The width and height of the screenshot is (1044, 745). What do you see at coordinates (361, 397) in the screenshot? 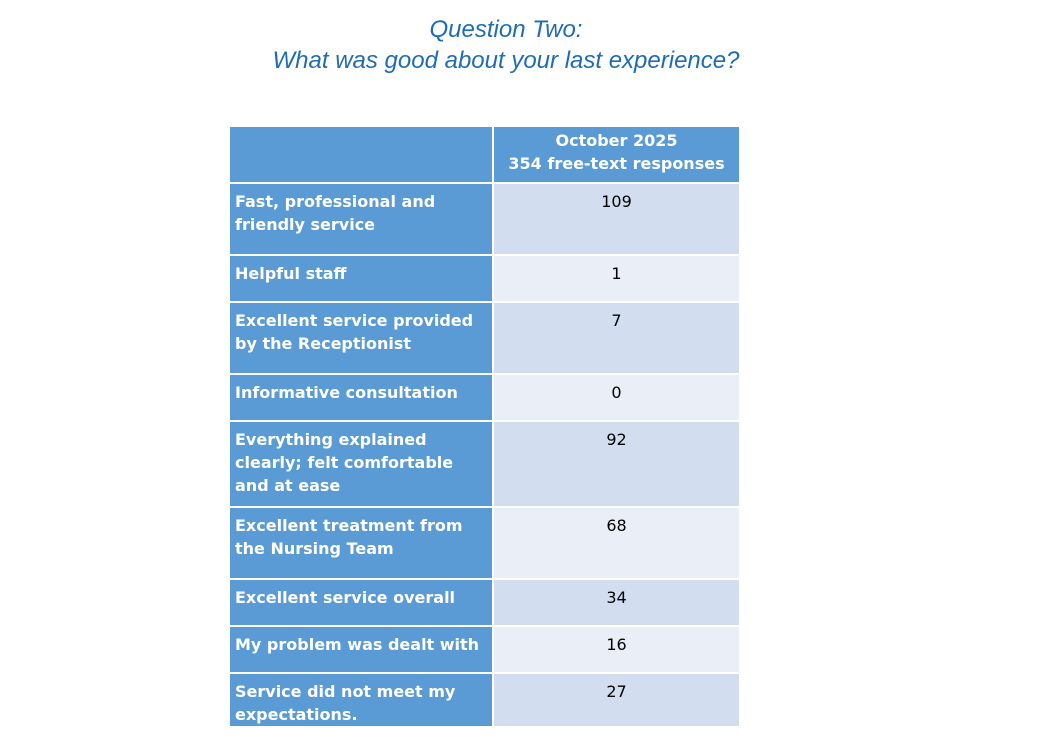
I see `row-label: Informative consultation` at bounding box center [361, 397].